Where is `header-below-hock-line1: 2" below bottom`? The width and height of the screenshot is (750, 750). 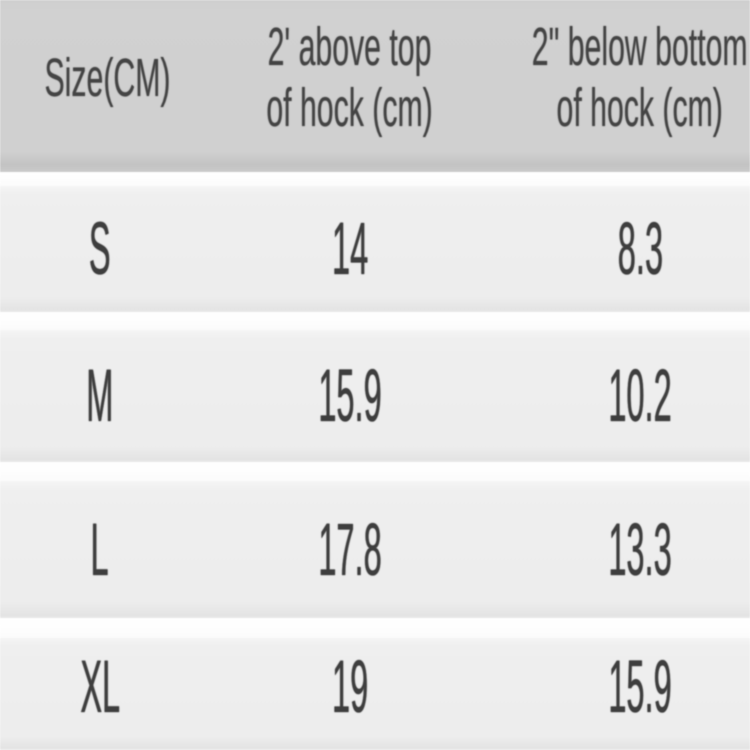
header-below-hock-line1: 2" below bottom is located at coordinates (640, 47).